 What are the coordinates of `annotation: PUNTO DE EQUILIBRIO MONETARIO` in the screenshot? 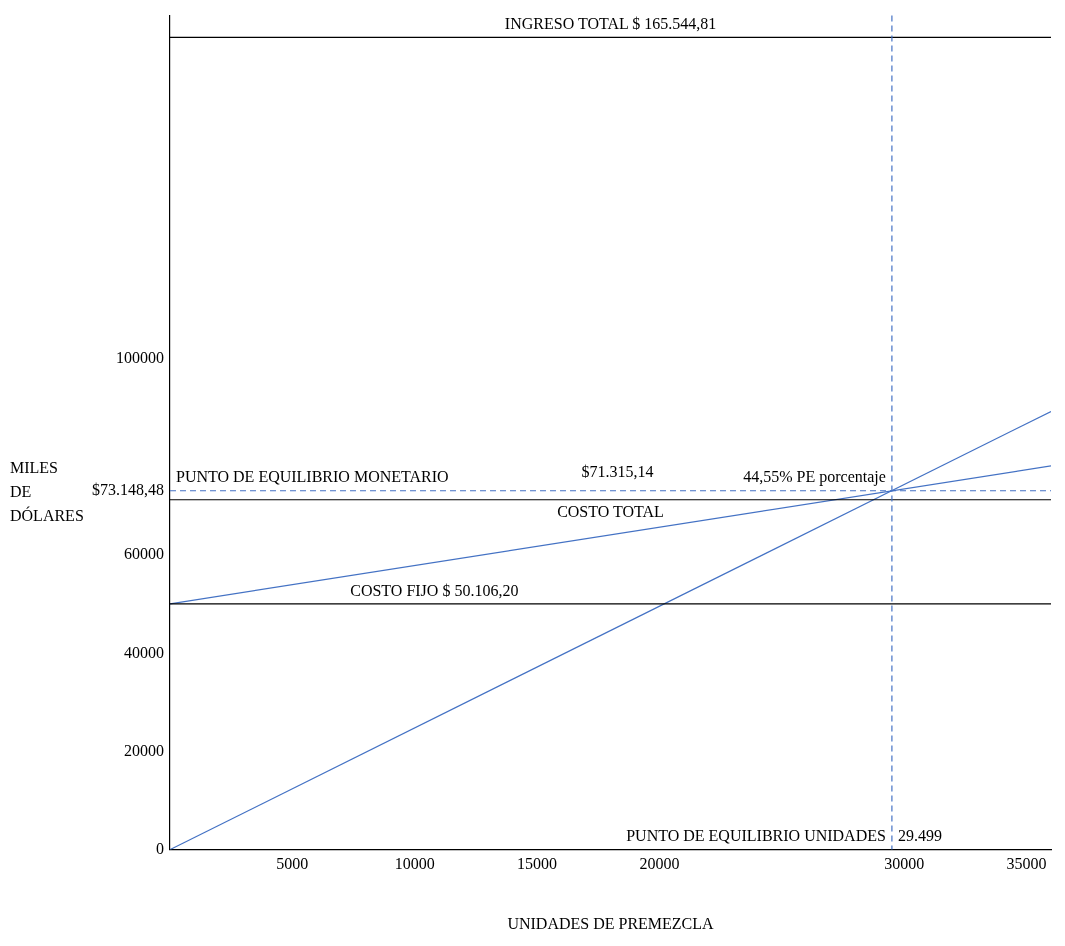 It's located at (312, 476).